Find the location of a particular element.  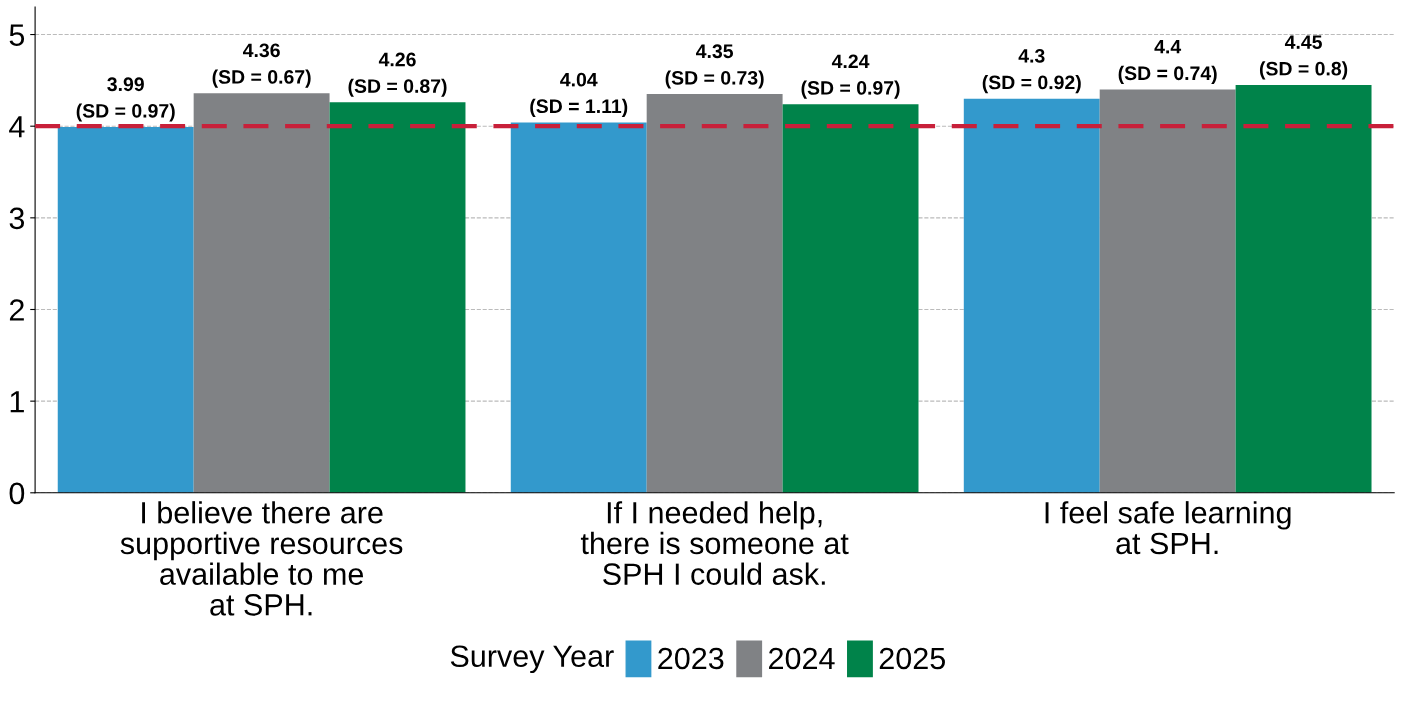

legend-title: Survey Year is located at coordinates (532, 659).